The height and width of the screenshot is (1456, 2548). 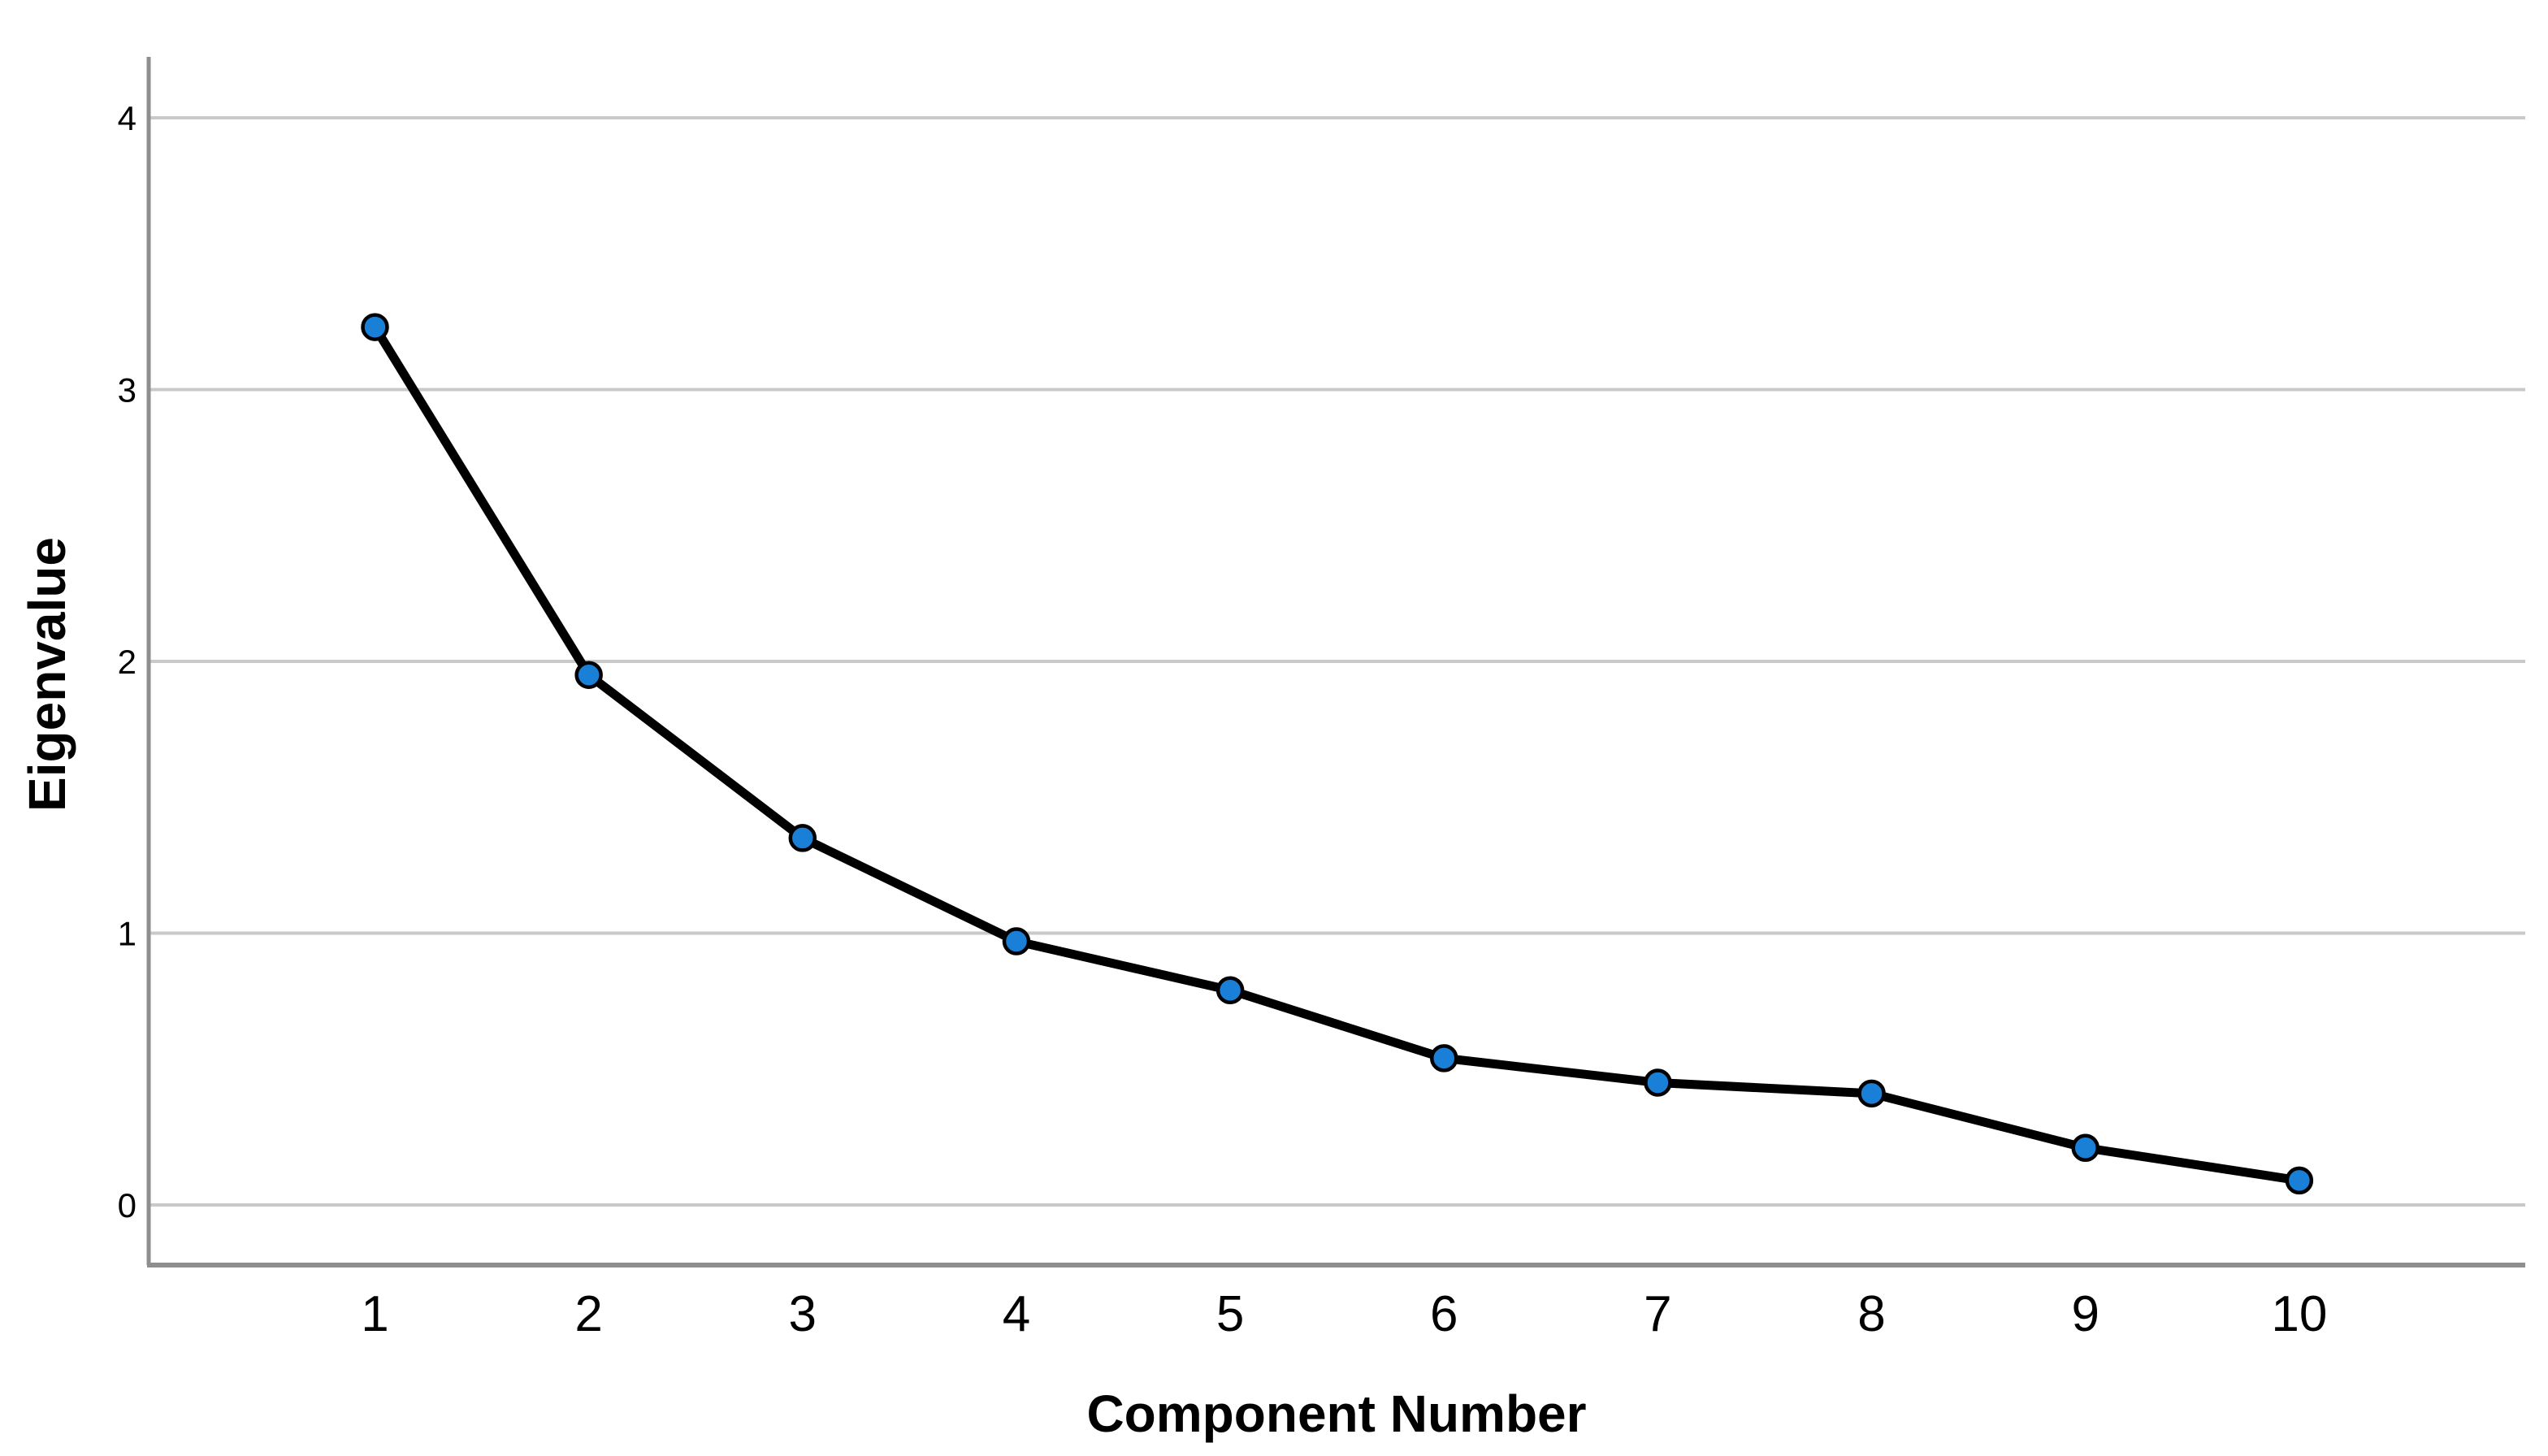 I want to click on y-tick-label: 2, so click(x=127, y=662).